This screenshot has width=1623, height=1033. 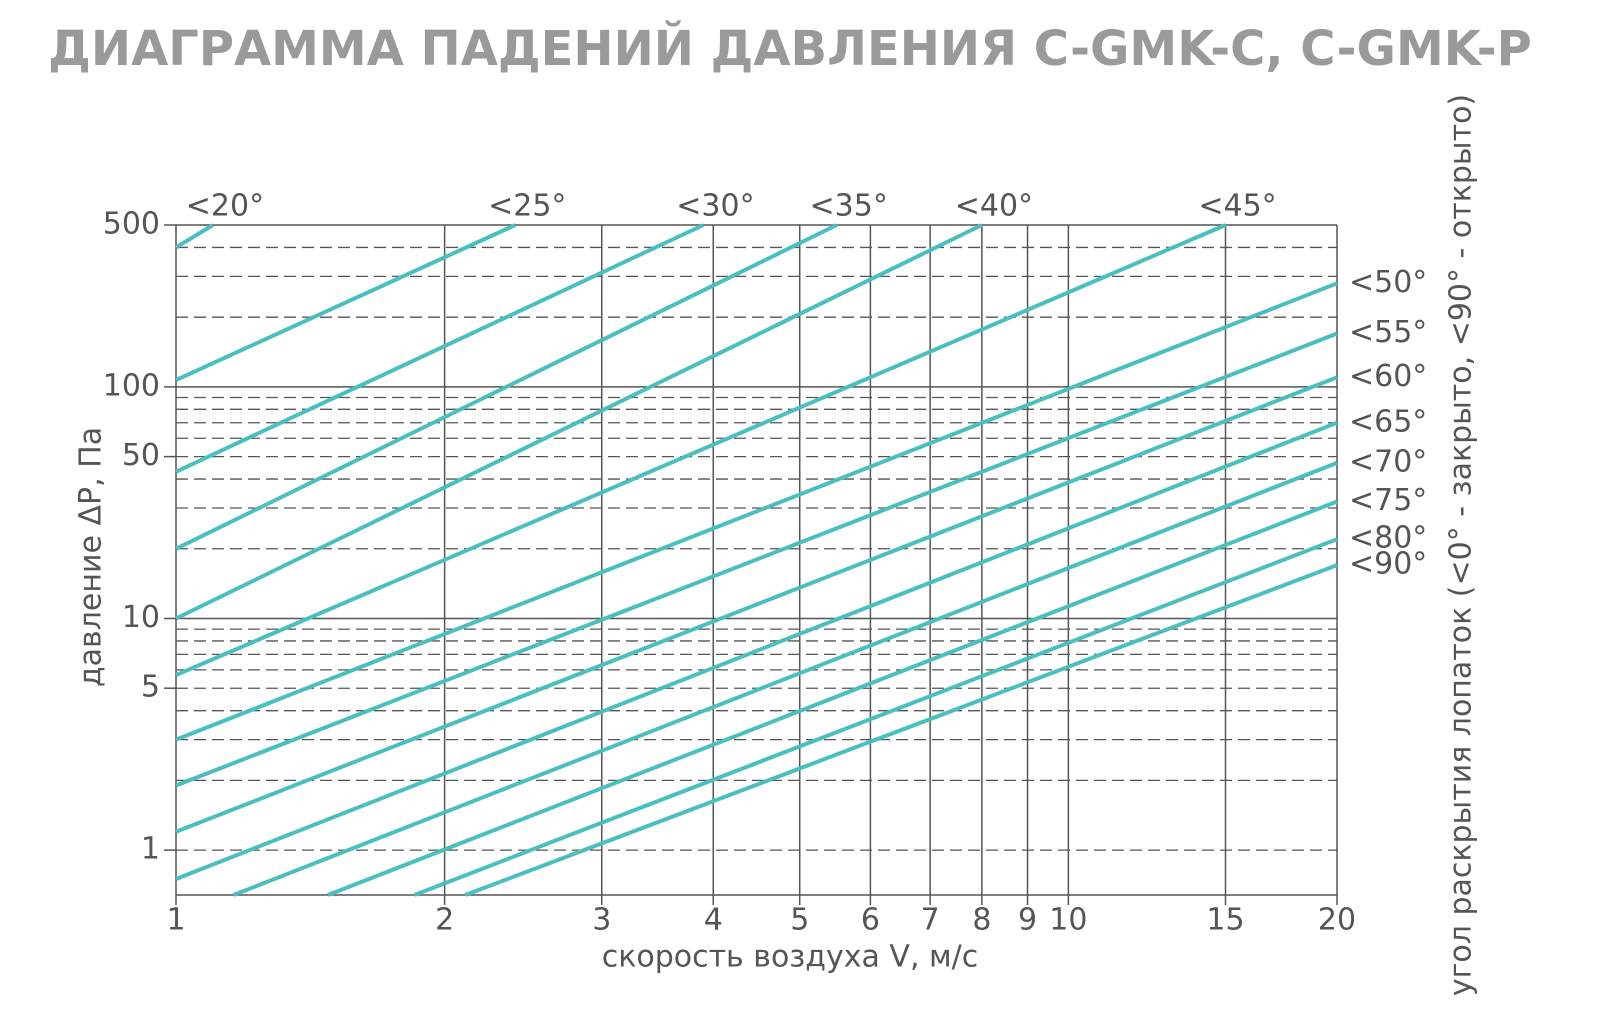 I want to click on x-tick-label: 7, so click(x=930, y=920).